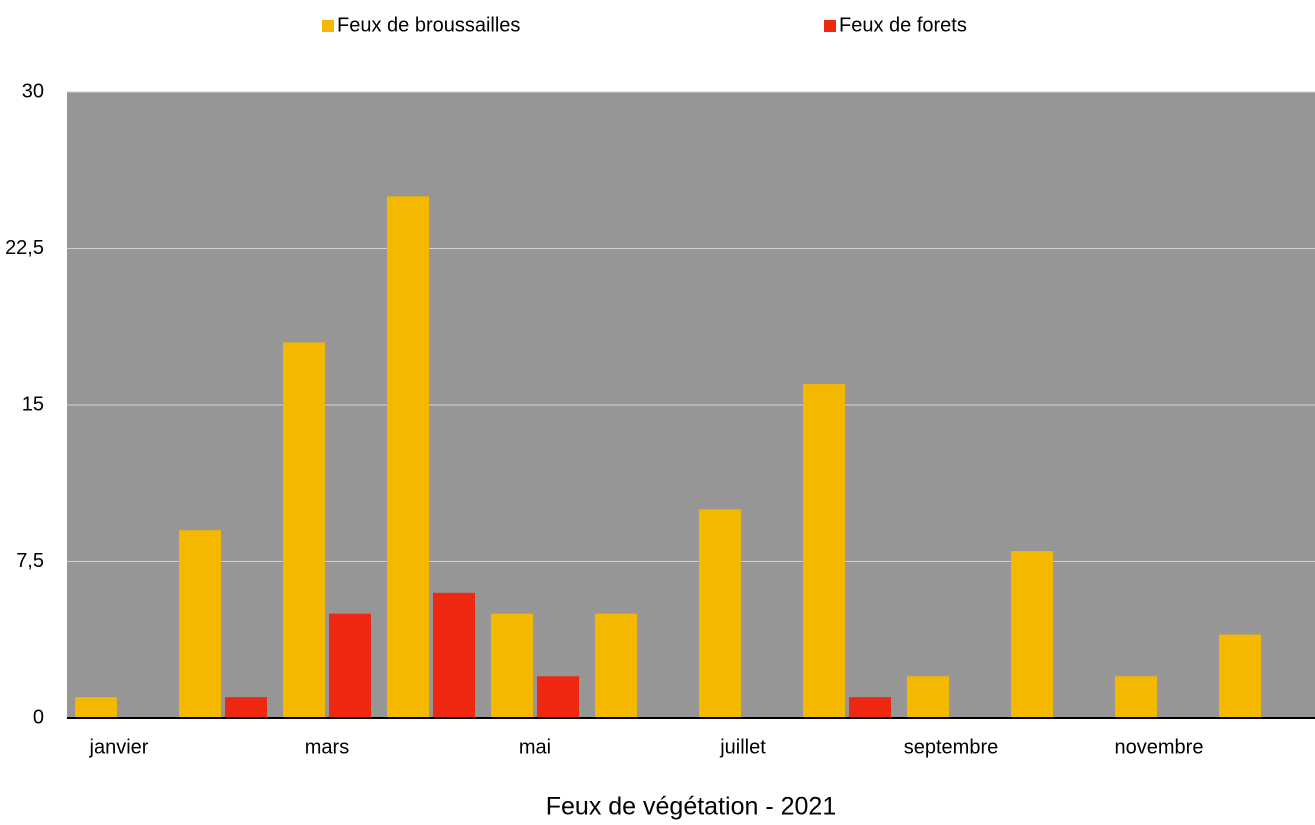  Describe the element at coordinates (951, 747) in the screenshot. I see `x-tick-label: septembre` at that location.